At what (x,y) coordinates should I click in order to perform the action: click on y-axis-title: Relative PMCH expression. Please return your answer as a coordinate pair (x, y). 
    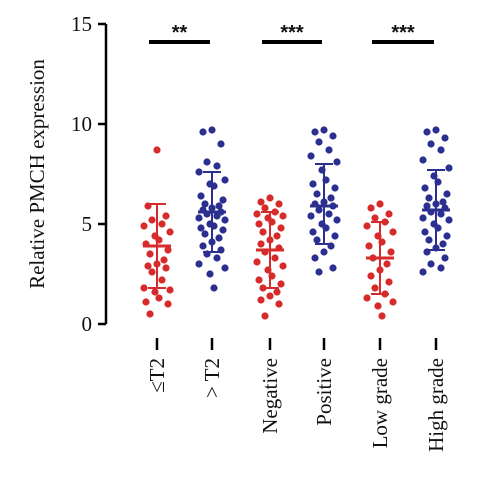
    Looking at the image, I should click on (37, 174).